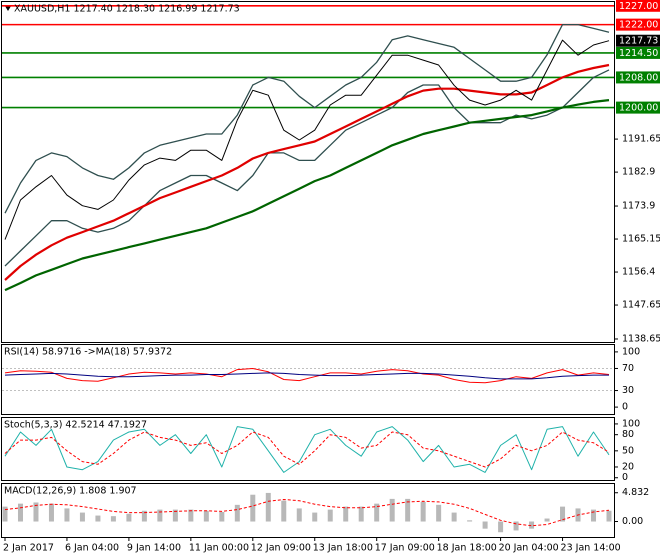 This screenshot has width=660, height=560. Describe the element at coordinates (467, 548) in the screenshot. I see `x-tick-label: 18 Jan 18:00` at that location.